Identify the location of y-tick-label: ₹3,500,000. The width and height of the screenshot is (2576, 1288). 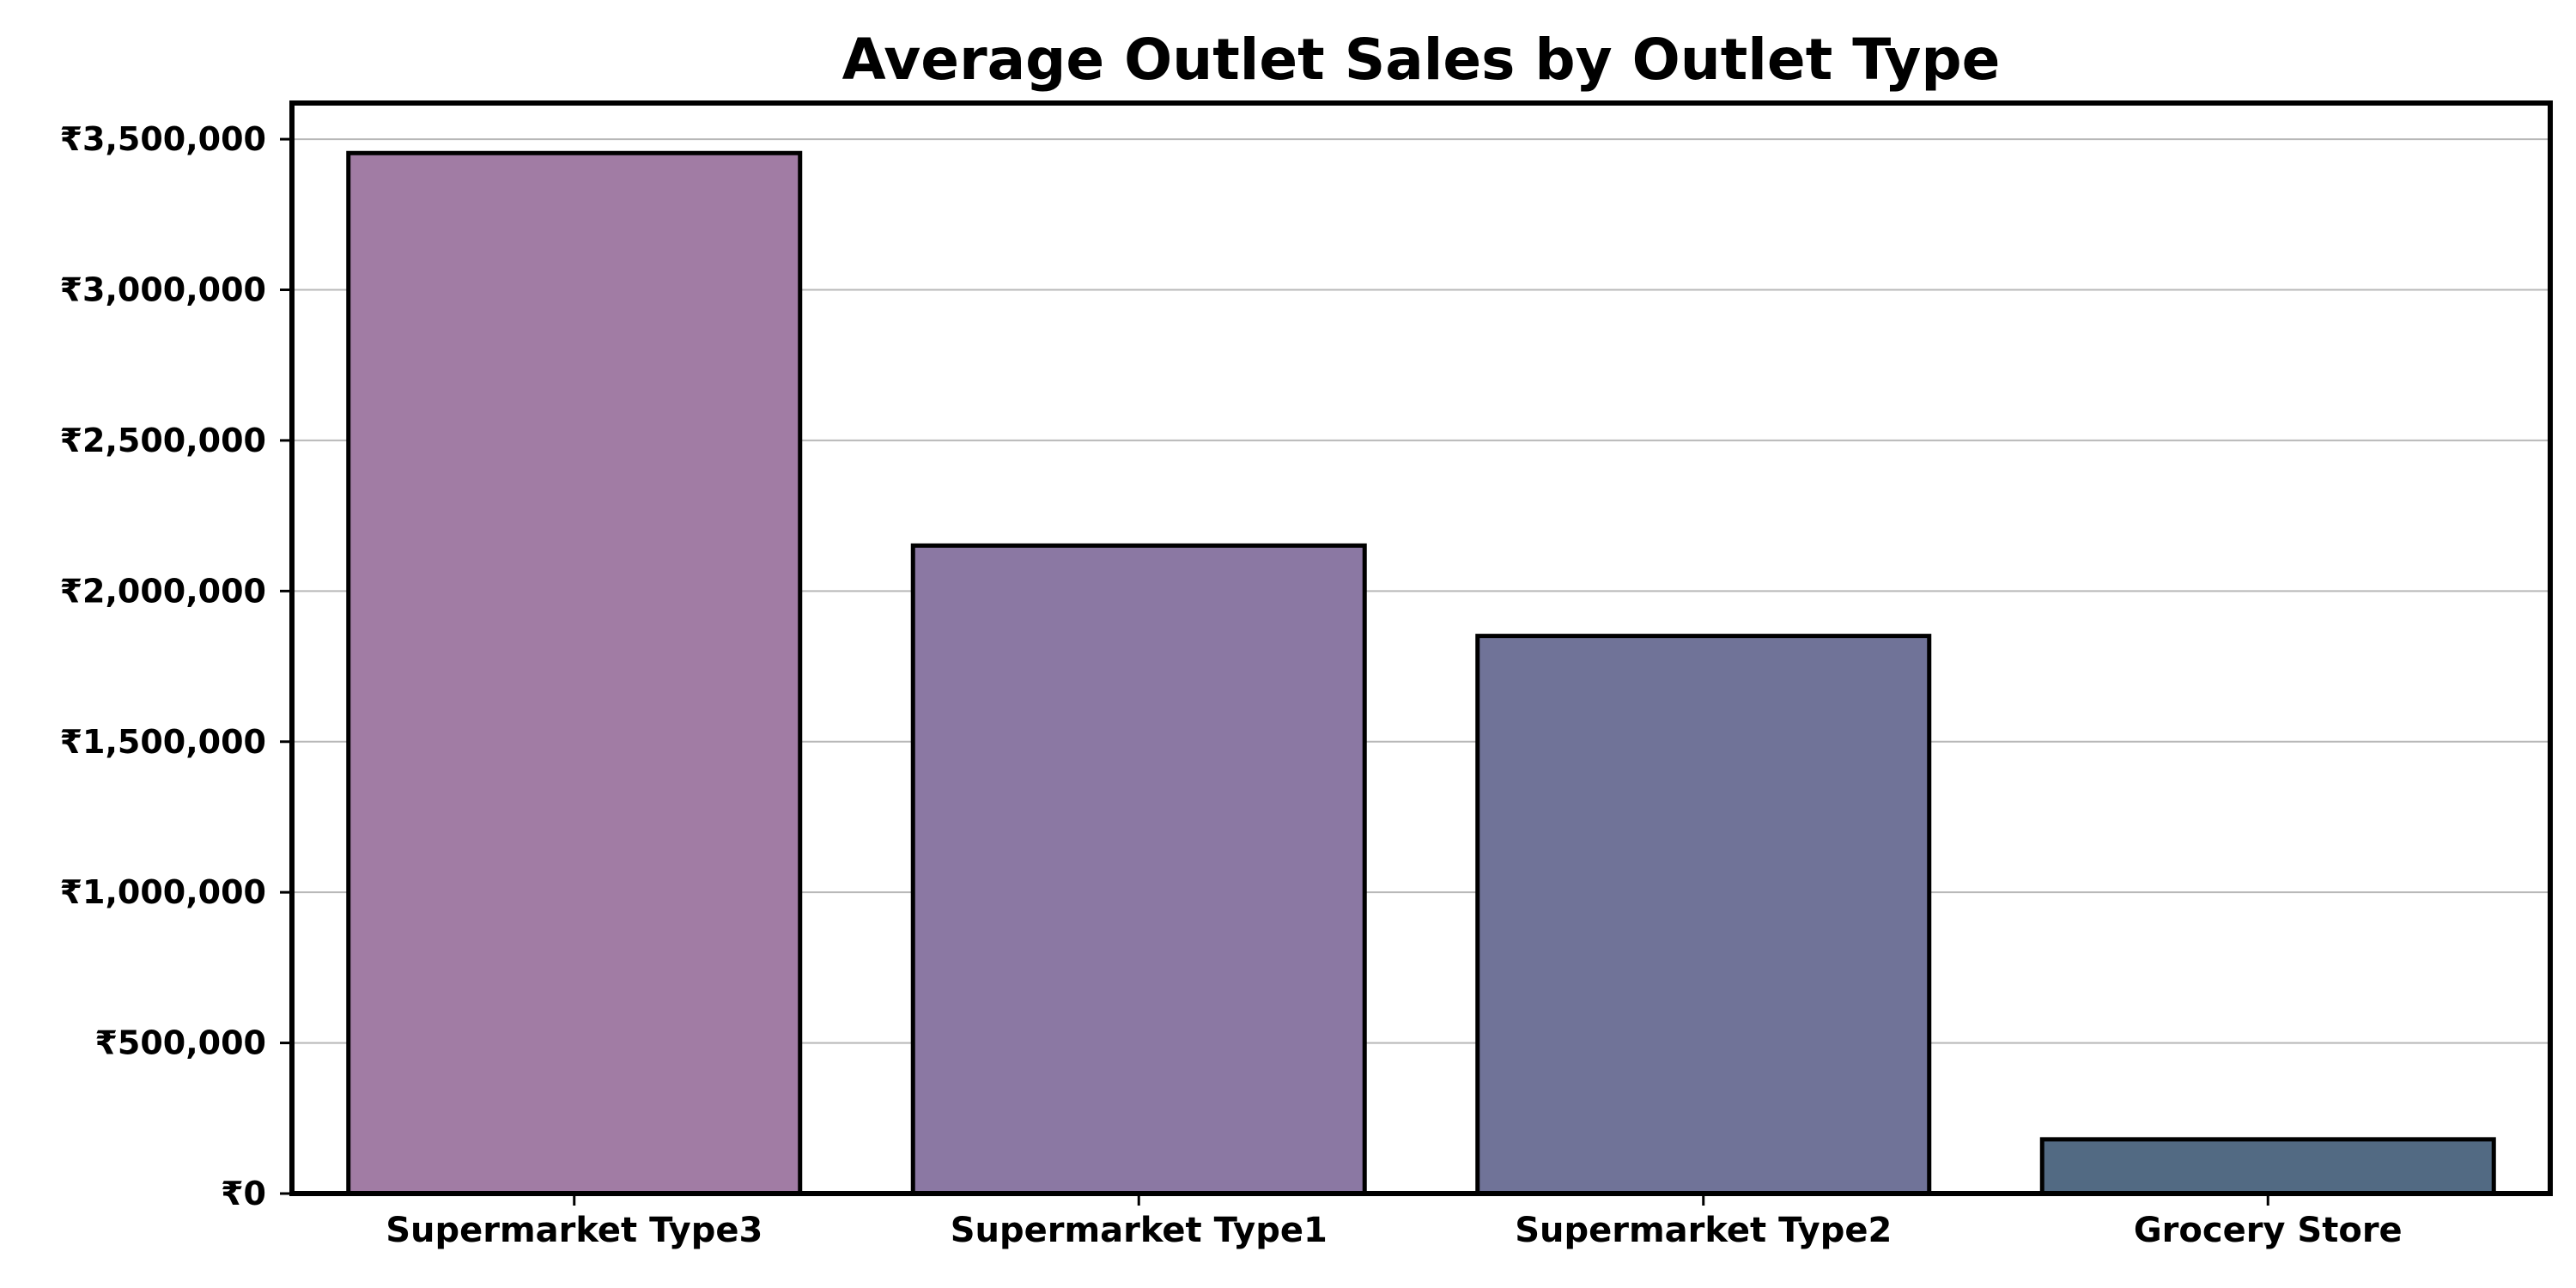
(163, 139).